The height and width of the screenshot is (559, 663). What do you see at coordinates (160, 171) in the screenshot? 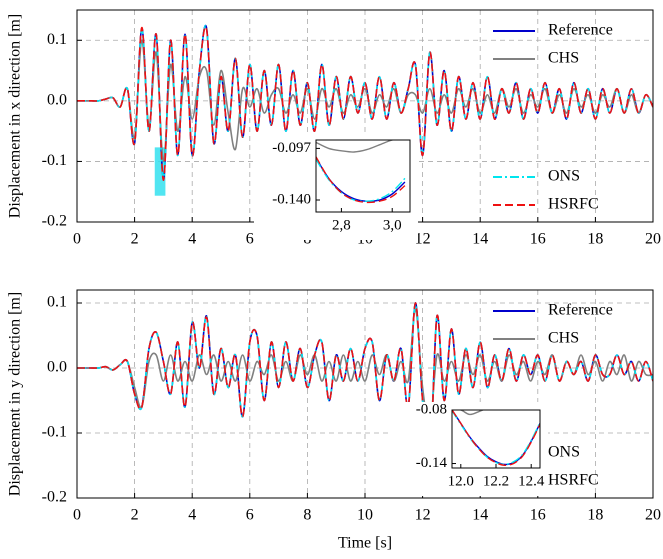
I see `zoom-highlight` at bounding box center [160, 171].